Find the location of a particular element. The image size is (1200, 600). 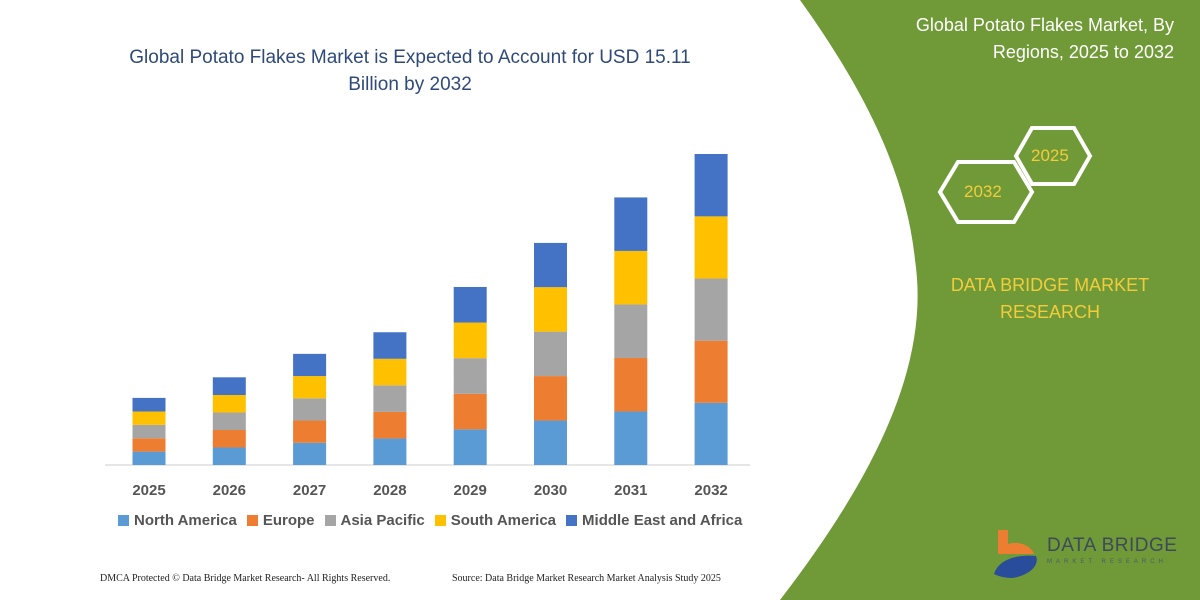

hex-2032-icon is located at coordinates (986, 192).